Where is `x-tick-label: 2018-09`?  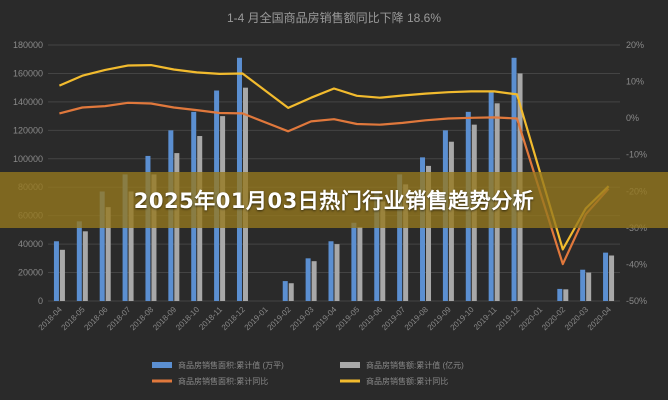 x-tick-label: 2018-09 is located at coordinates (165, 319).